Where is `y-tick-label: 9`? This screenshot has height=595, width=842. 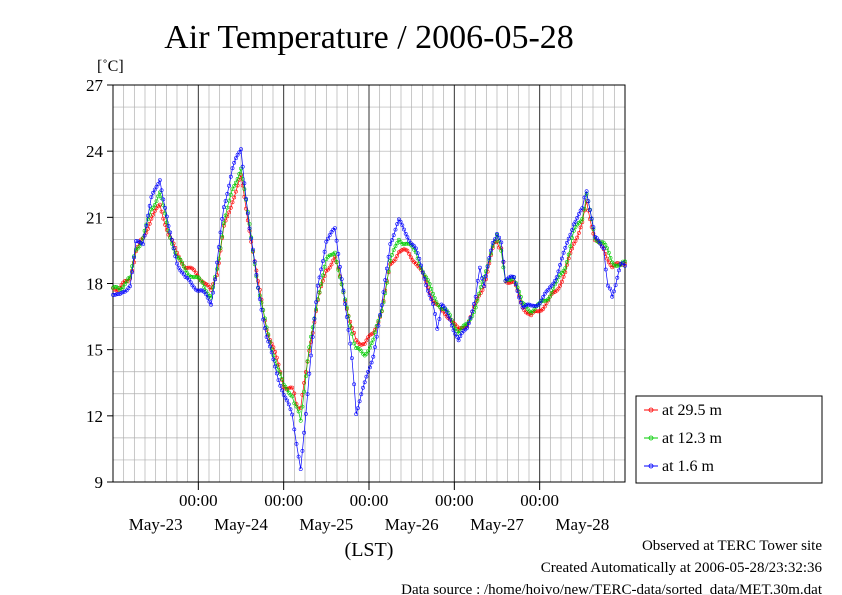
y-tick-label: 9 is located at coordinates (99, 482).